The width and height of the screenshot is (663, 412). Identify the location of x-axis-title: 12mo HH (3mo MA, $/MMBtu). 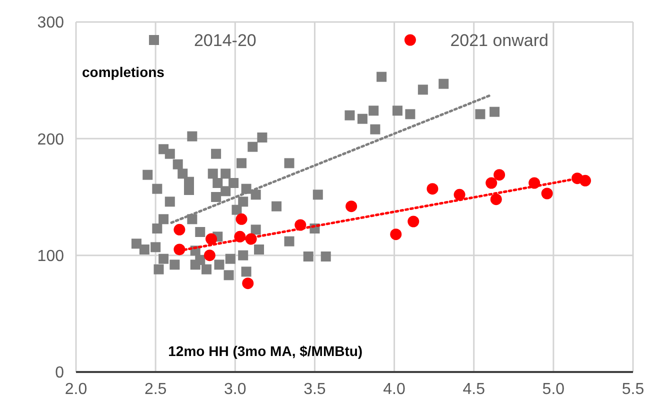
(265, 351).